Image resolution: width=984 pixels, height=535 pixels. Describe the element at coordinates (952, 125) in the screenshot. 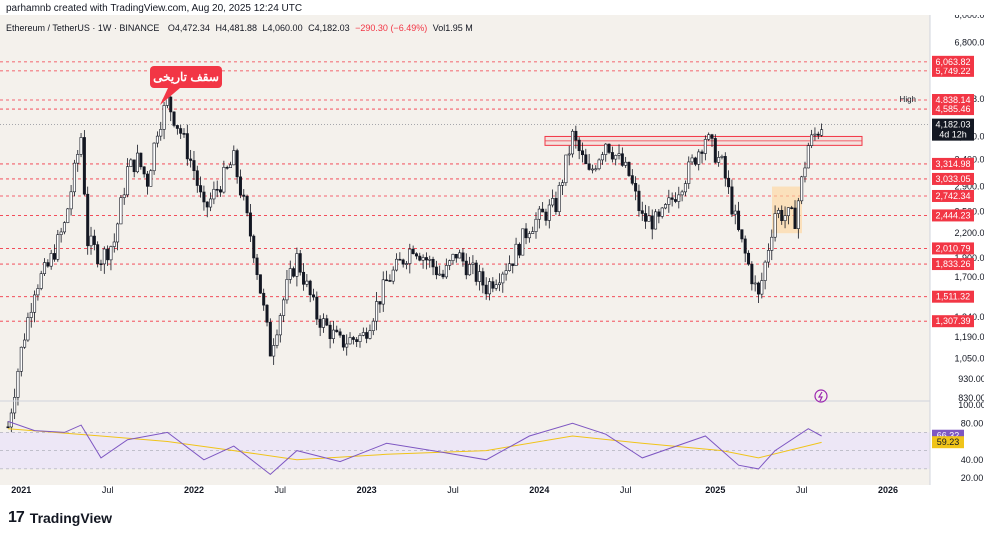

I see `current-price-label: 4,182.03` at that location.